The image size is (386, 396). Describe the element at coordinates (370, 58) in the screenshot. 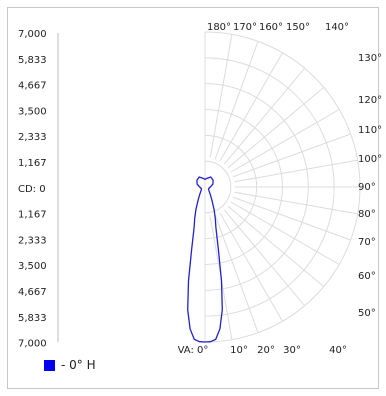

I see `right-angle-label: 130°` at that location.